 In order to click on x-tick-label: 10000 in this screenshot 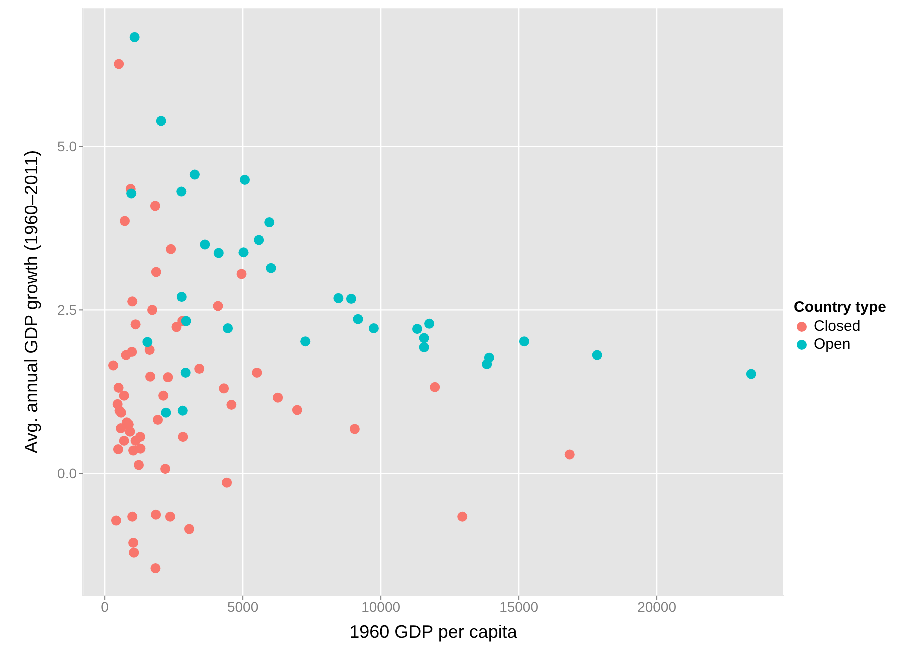, I will do `click(381, 606)`.